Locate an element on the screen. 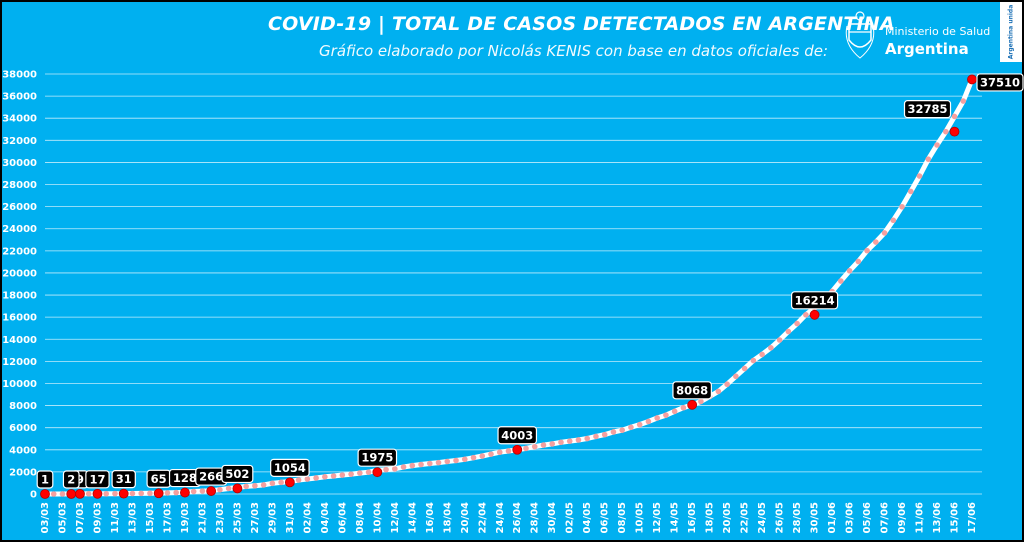 Image resolution: width=1024 pixels, height=542 pixels. x-tick-label: 16/05 is located at coordinates (692, 518).